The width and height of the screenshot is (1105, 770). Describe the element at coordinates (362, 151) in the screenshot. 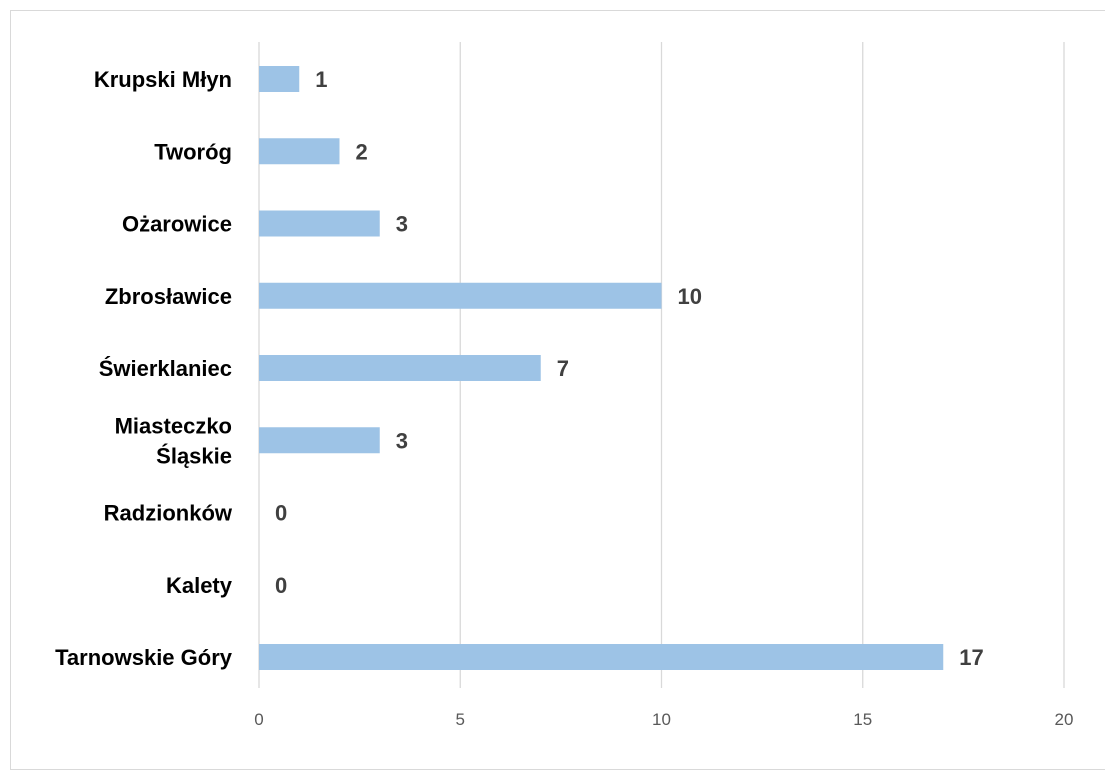

I see `data-label: 2` at that location.